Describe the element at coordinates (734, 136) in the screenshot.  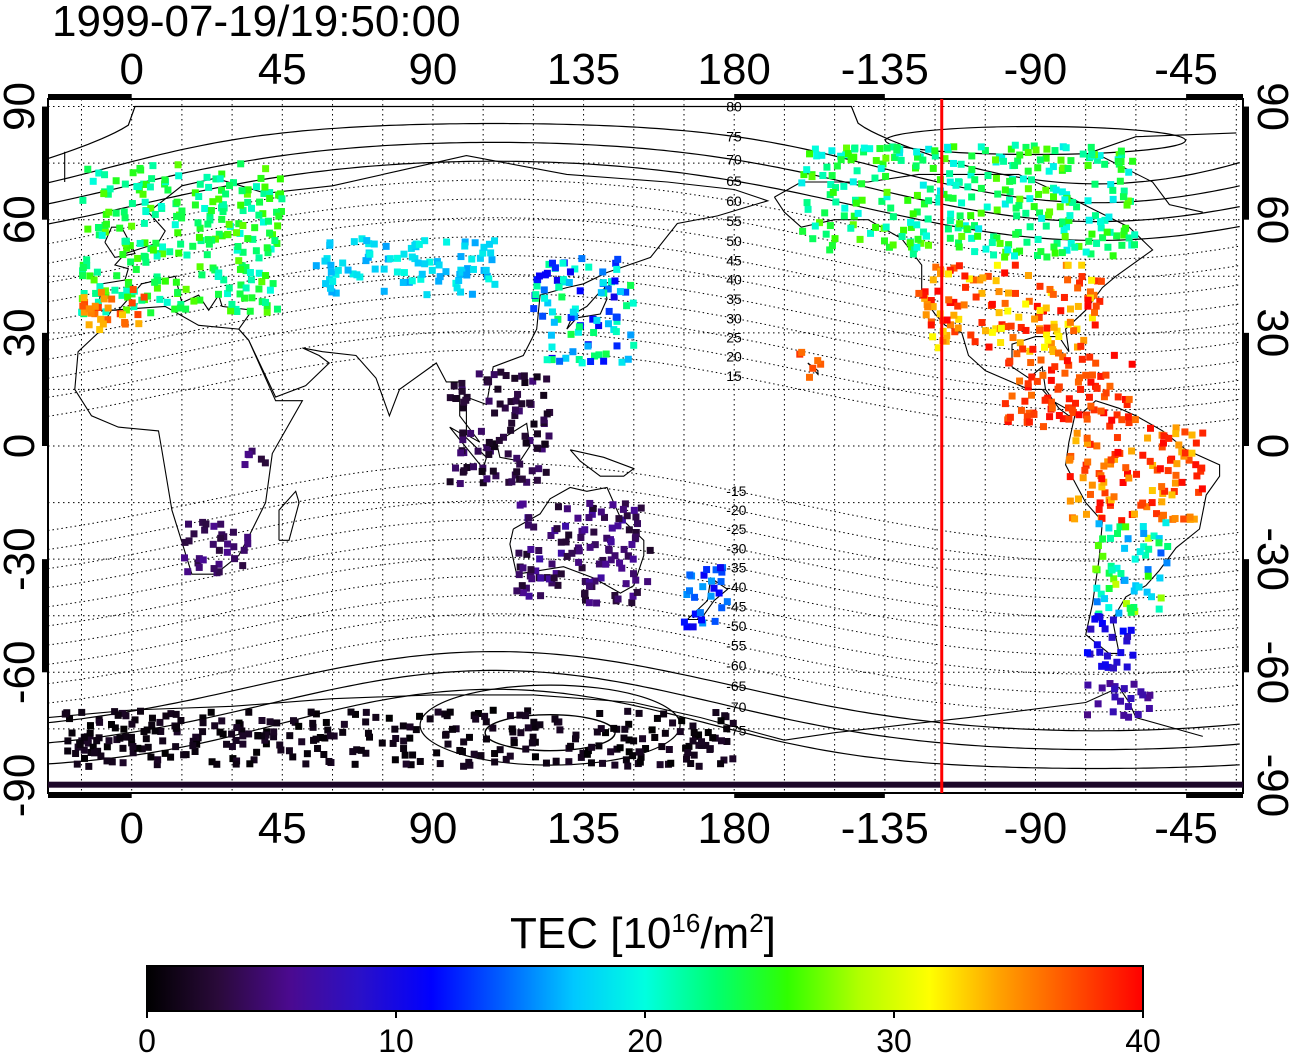
I see `contour-label: 75` at that location.